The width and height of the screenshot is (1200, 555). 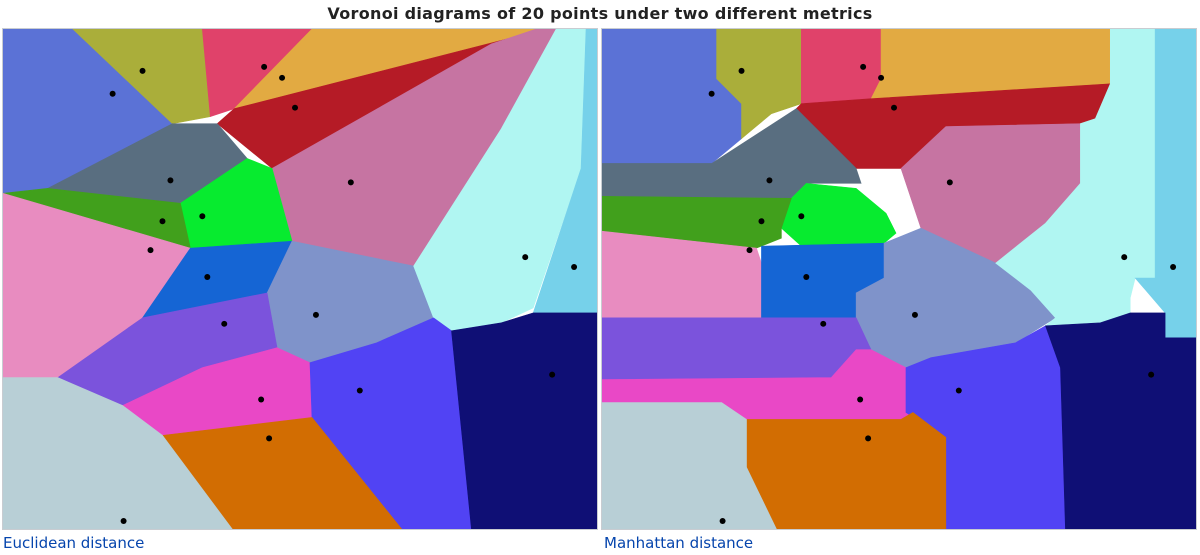 What do you see at coordinates (679, 543) in the screenshot?
I see `manhattan-caption: Manhattan distance` at bounding box center [679, 543].